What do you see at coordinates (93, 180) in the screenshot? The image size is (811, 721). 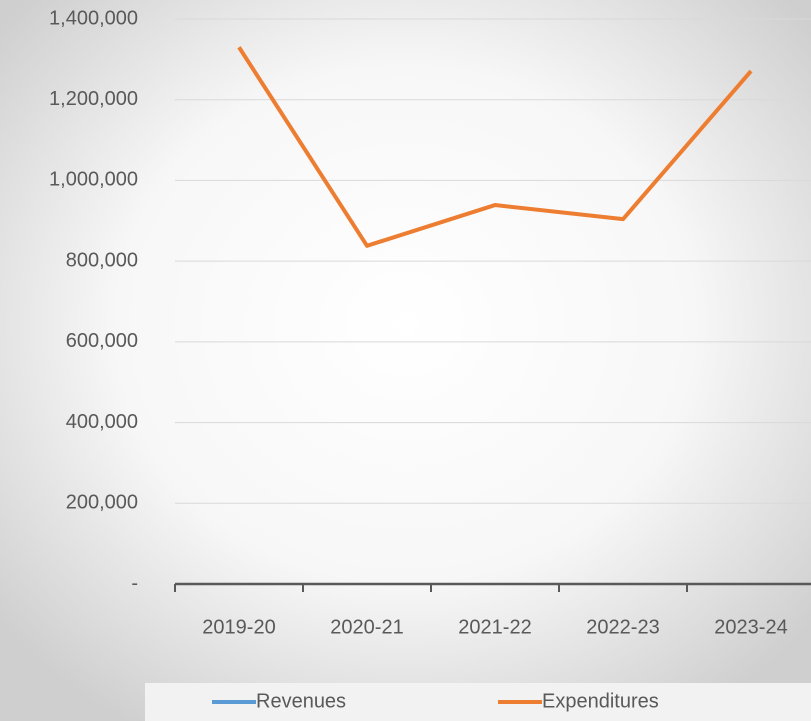 I see `y-tick-label: 1,000,000` at bounding box center [93, 180].